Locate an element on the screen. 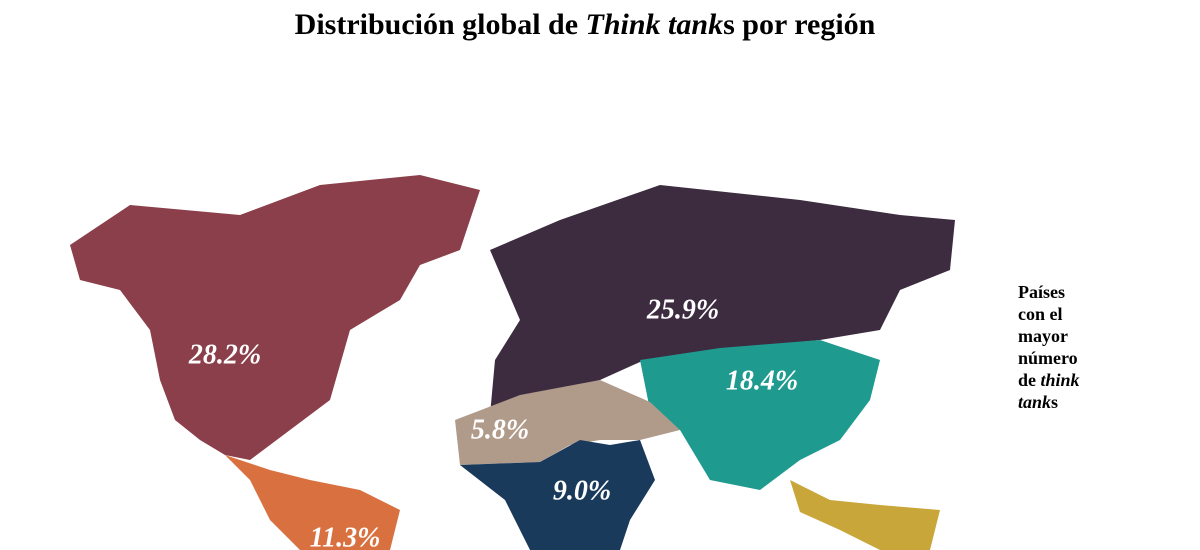 Image resolution: width=1200 pixels, height=550 pixels. title-part: Distribución global de is located at coordinates (440, 24).